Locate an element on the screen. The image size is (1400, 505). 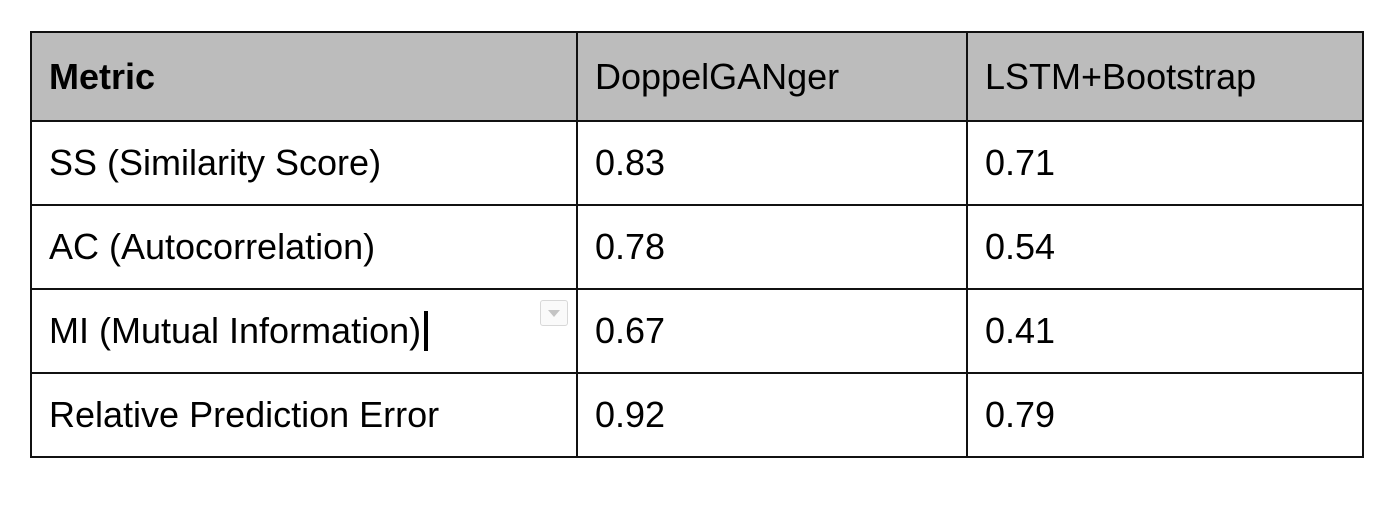
cell-doppelganger: 0.78 is located at coordinates (772, 247).